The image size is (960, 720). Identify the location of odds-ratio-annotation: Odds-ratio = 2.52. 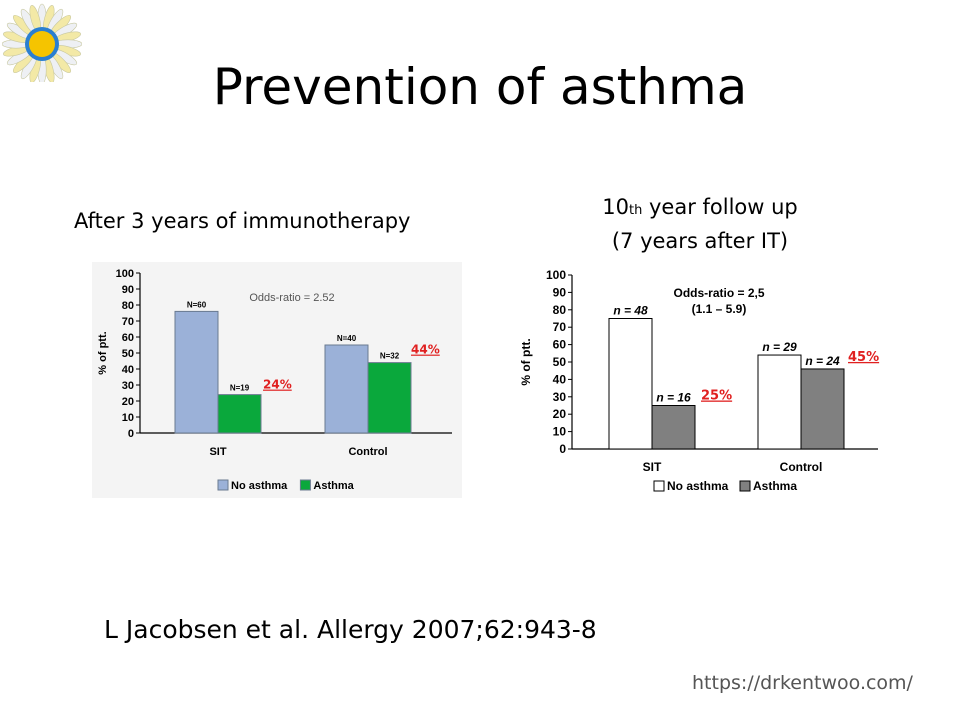
(291, 298).